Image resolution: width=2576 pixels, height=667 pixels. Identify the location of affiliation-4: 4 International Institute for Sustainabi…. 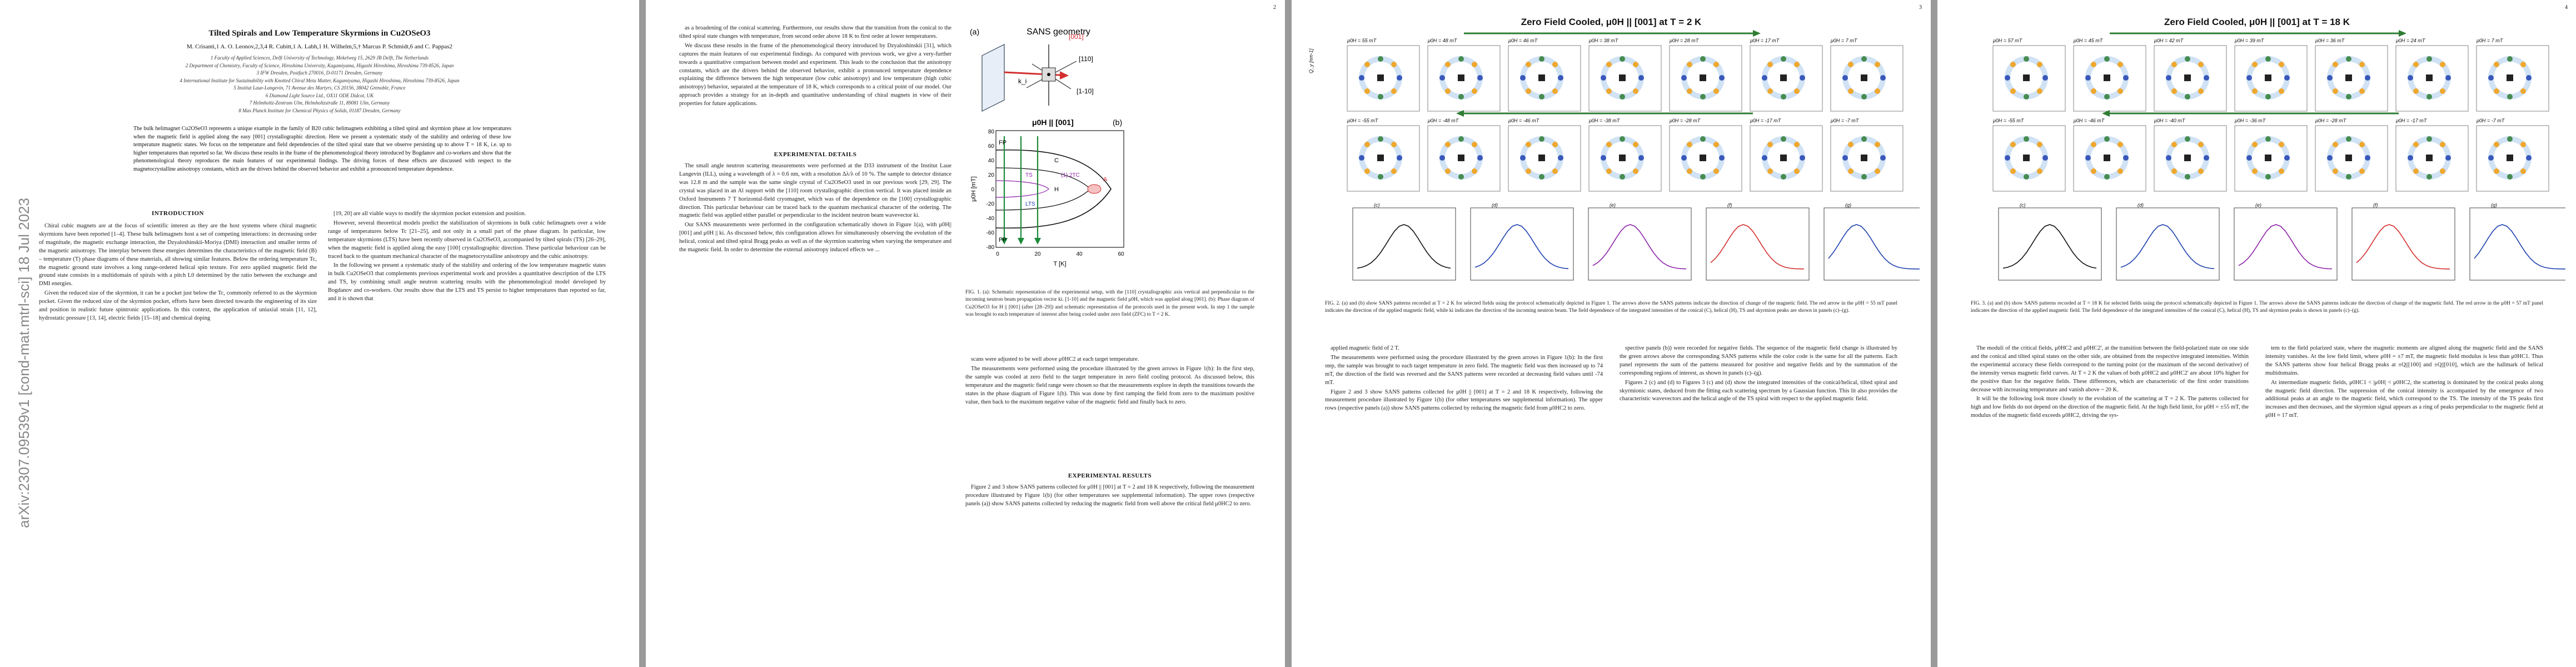
(320, 80).